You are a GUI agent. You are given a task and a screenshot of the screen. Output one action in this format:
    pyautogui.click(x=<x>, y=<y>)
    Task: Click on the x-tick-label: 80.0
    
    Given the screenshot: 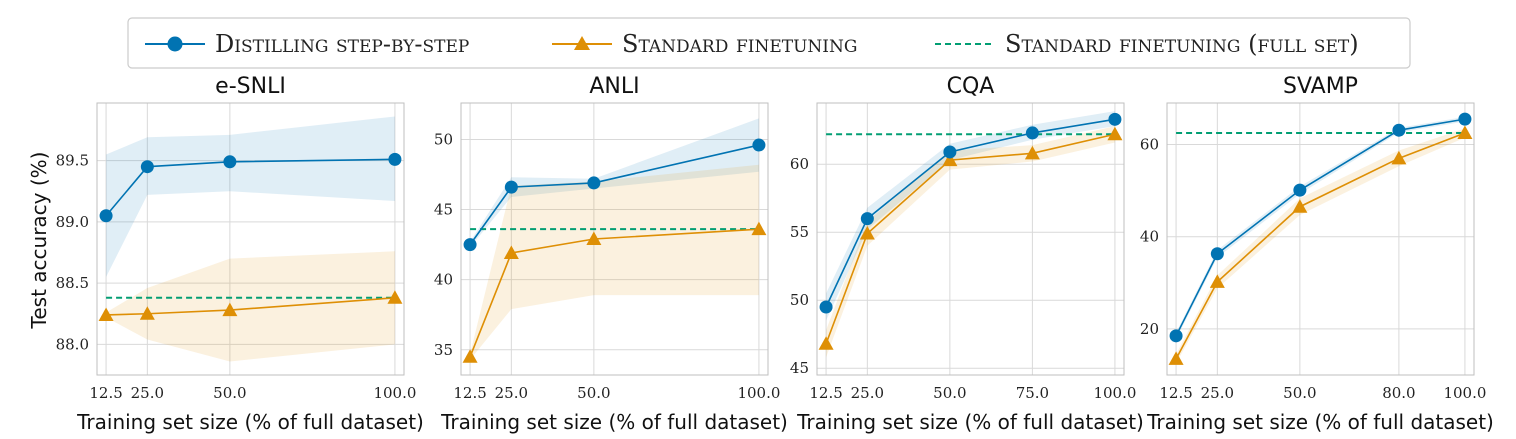 What is the action you would take?
    pyautogui.click(x=1398, y=393)
    